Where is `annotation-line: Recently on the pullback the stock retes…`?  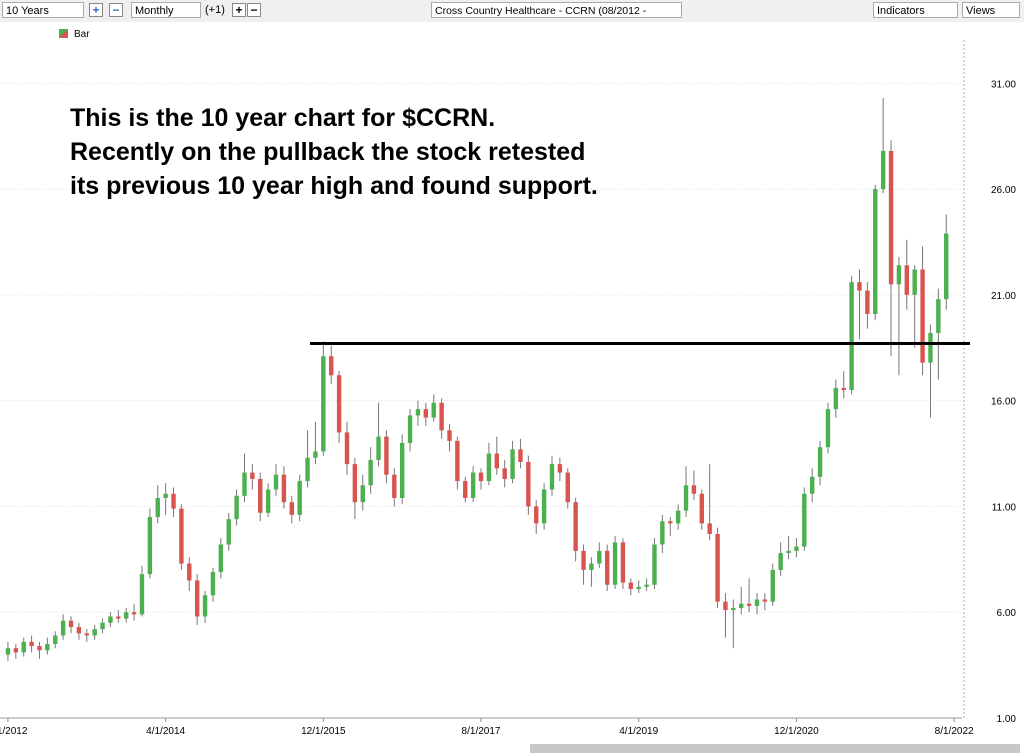
annotation-line: Recently on the pullback the stock retes… is located at coordinates (327, 152).